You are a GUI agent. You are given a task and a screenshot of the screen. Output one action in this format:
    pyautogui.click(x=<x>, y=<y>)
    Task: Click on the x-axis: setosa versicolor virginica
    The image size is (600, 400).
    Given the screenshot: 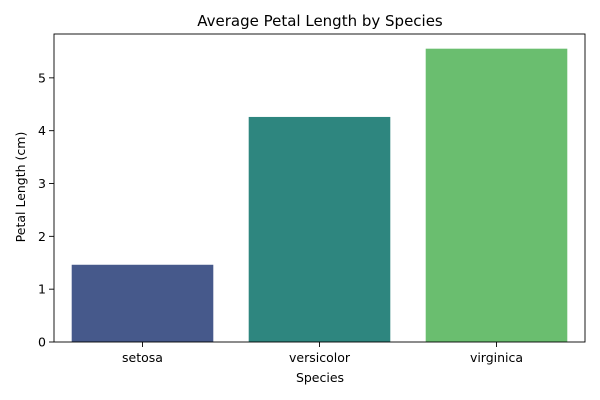 What is the action you would take?
    pyautogui.click(x=322, y=353)
    